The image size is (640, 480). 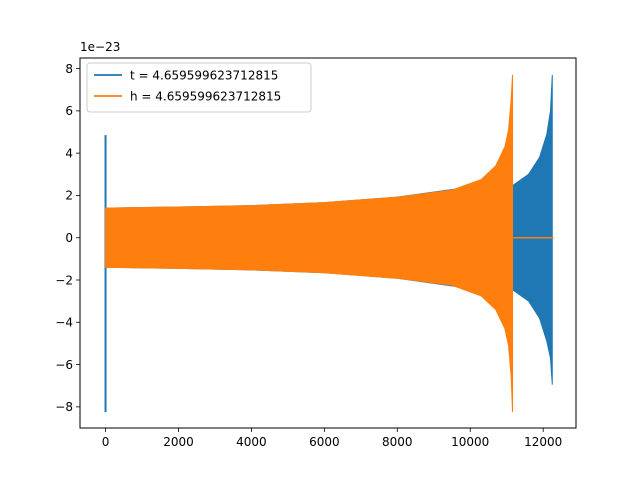 I want to click on x-tick-label: 0, so click(x=106, y=442).